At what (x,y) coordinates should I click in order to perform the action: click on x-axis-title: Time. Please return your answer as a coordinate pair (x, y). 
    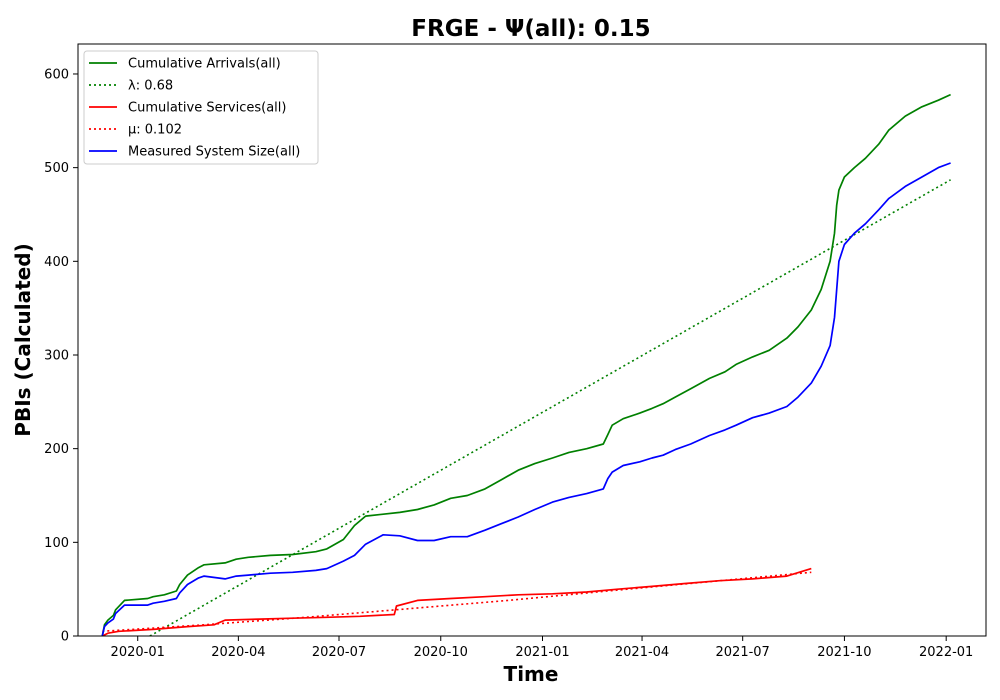
    Looking at the image, I should click on (531, 674).